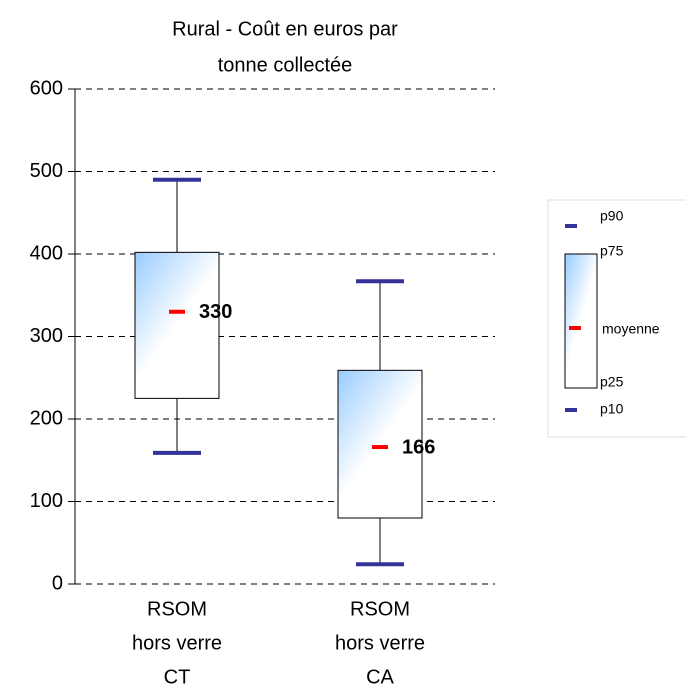 This screenshot has height=691, width=686. I want to click on legend-label: p10, so click(612, 409).